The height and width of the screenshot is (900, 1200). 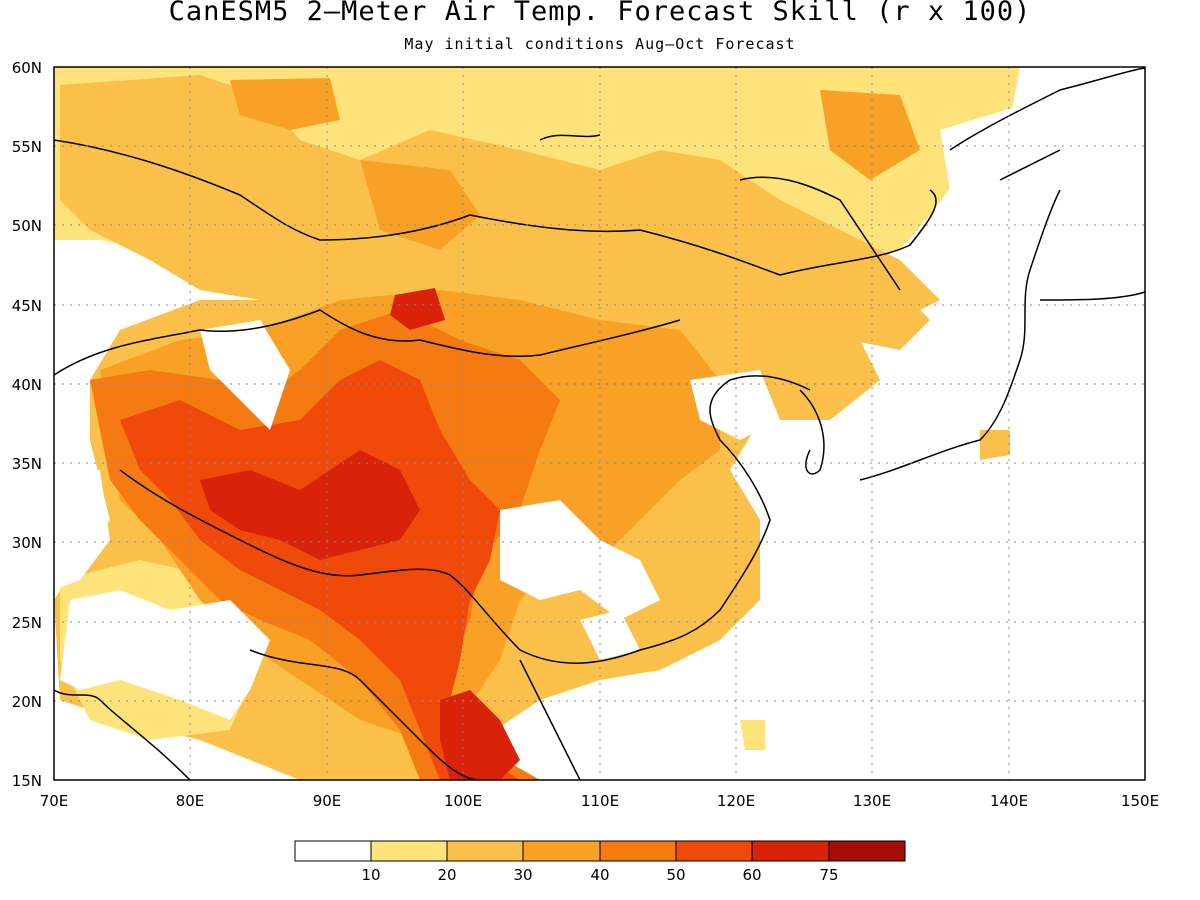 I want to click on lat-label: 40N, so click(x=27, y=385).